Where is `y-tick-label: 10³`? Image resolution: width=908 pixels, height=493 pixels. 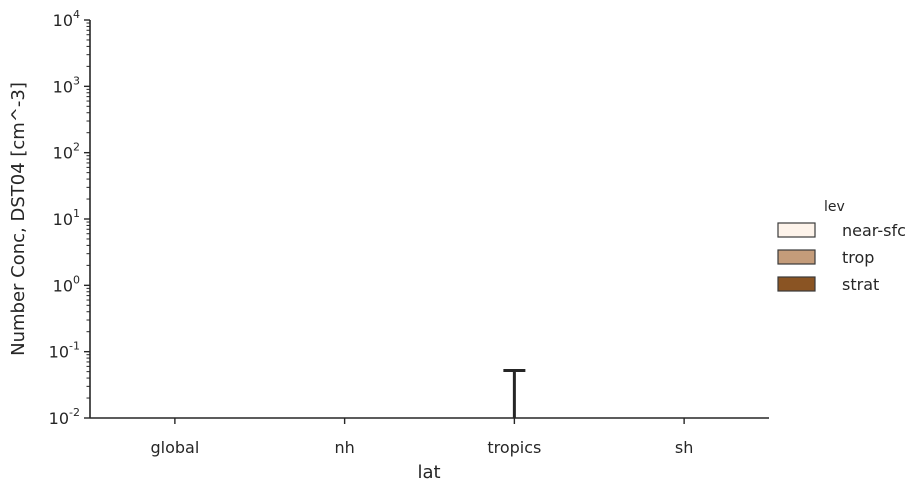 y-tick-label: 10³ is located at coordinates (66, 85).